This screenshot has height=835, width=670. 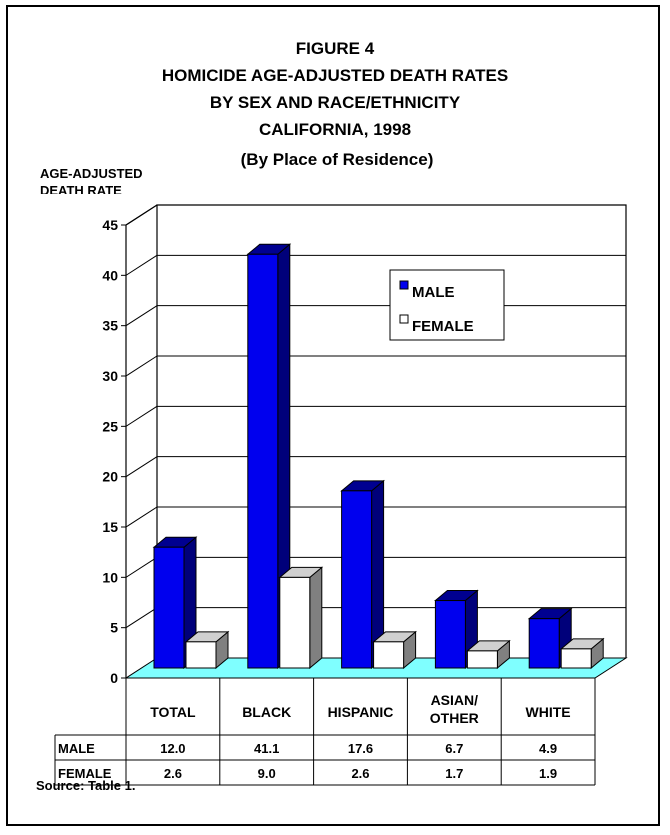 What do you see at coordinates (85, 785) in the screenshot?
I see `source-note: Source: Table 1.` at bounding box center [85, 785].